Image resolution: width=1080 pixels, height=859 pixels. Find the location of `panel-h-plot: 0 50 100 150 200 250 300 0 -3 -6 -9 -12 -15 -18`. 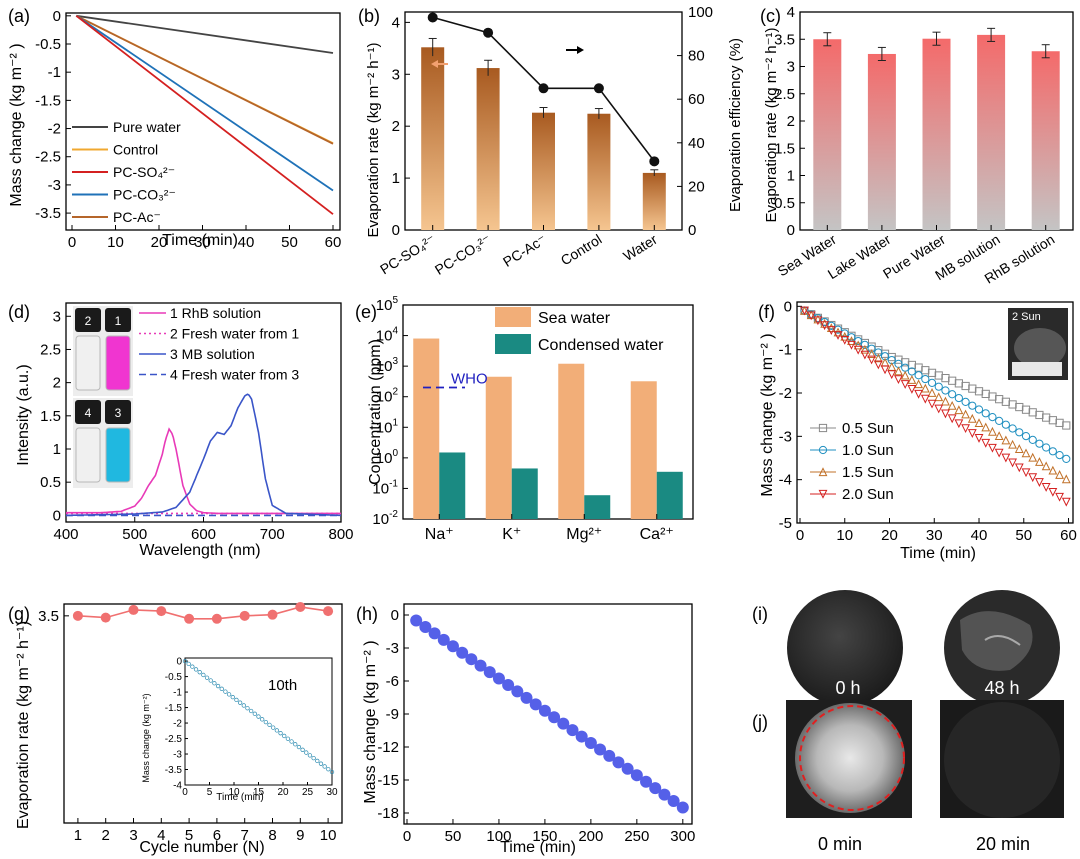

panel-h-plot: 0 50 100 150 200 250 300 0 -3 -6 -9 -12 -15 -18 is located at coordinates (536, 724).